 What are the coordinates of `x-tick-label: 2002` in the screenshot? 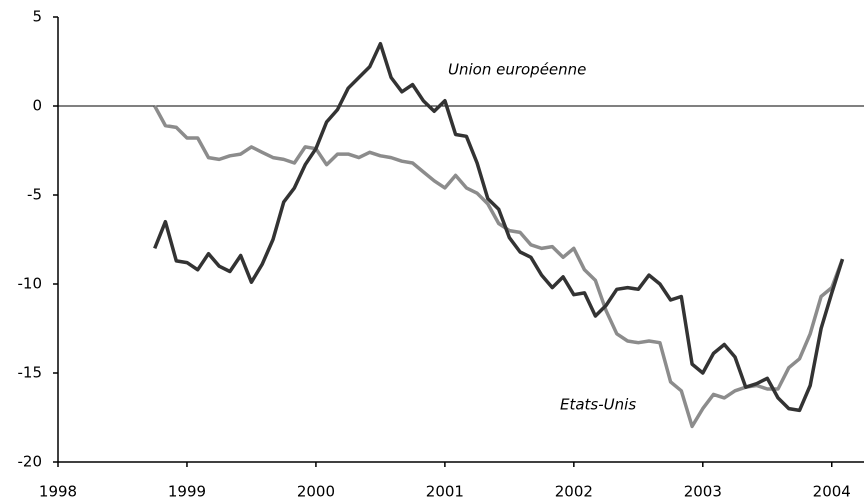 It's located at (574, 492).